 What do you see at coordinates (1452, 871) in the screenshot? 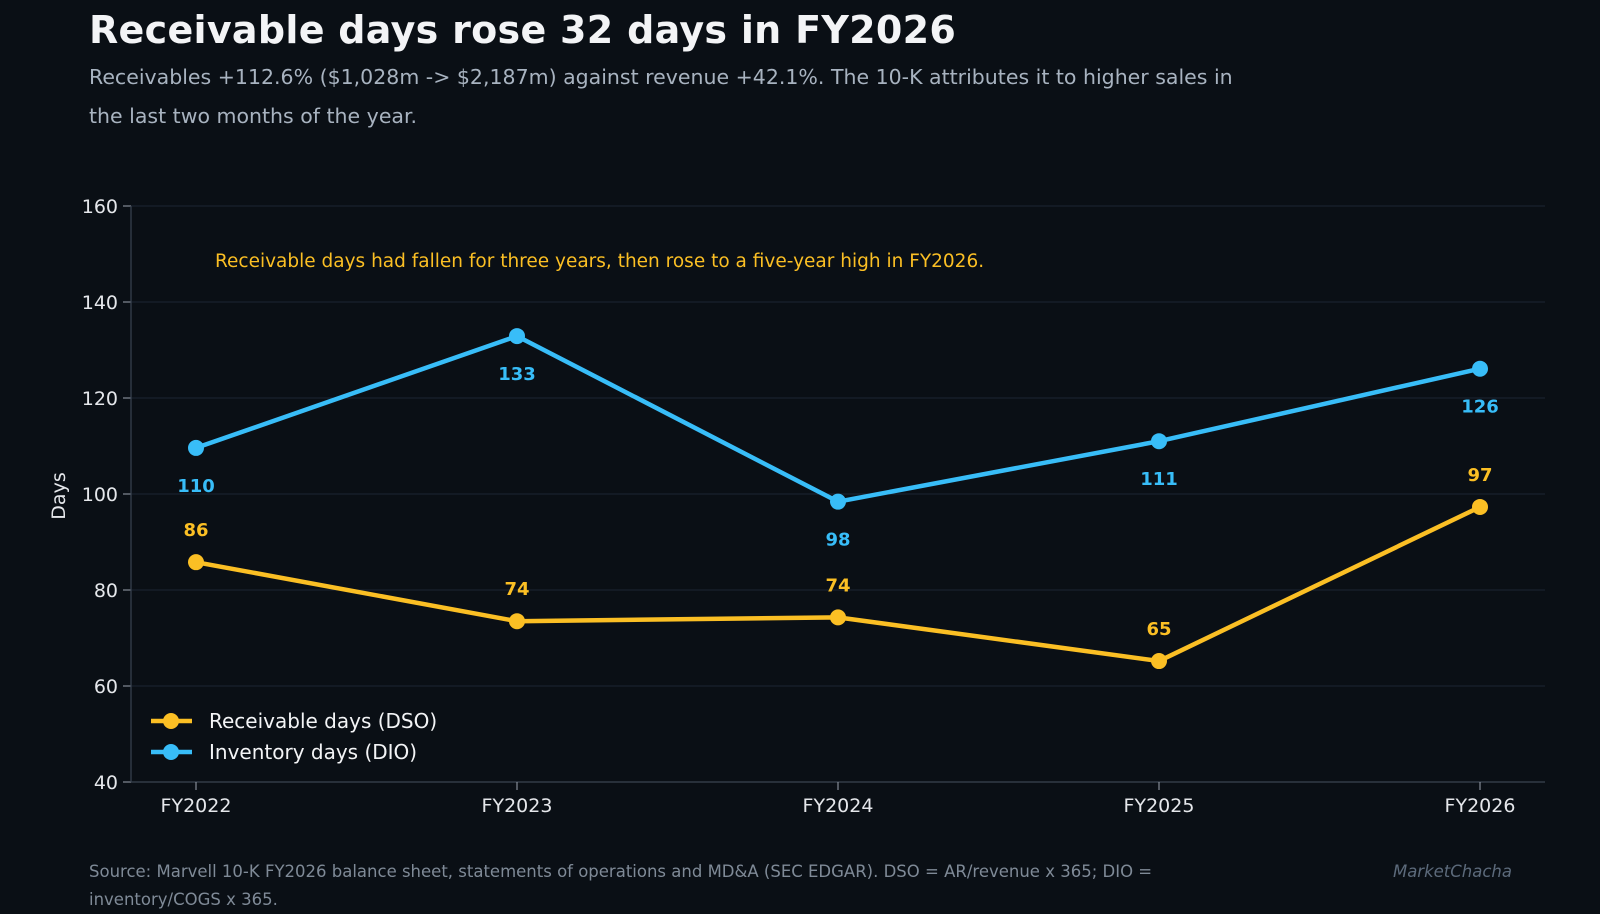
I see `brand-label: MarketChacha` at bounding box center [1452, 871].